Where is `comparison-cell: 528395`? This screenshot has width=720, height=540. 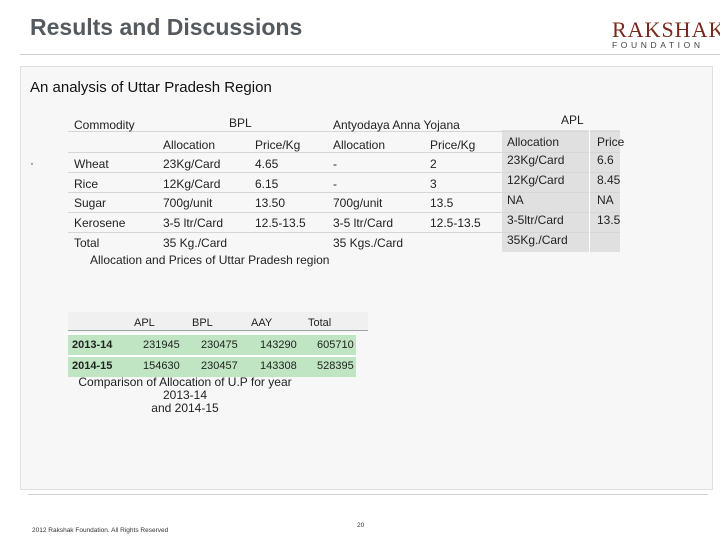 comparison-cell: 528395 is located at coordinates (335, 366).